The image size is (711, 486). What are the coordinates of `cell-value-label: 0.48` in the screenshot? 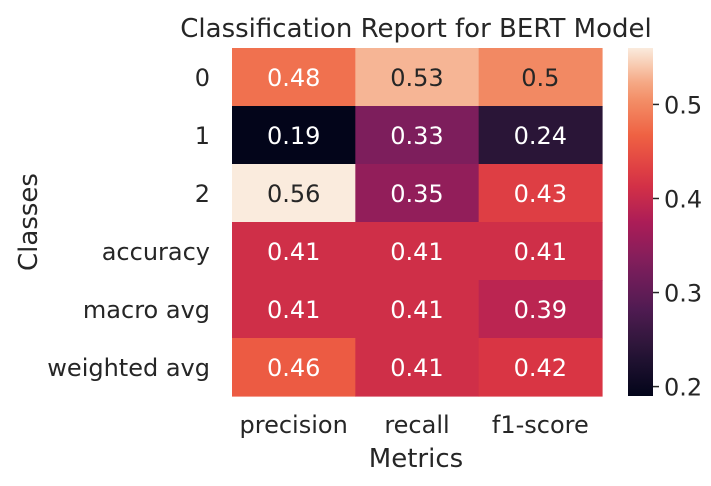 It's located at (293, 78).